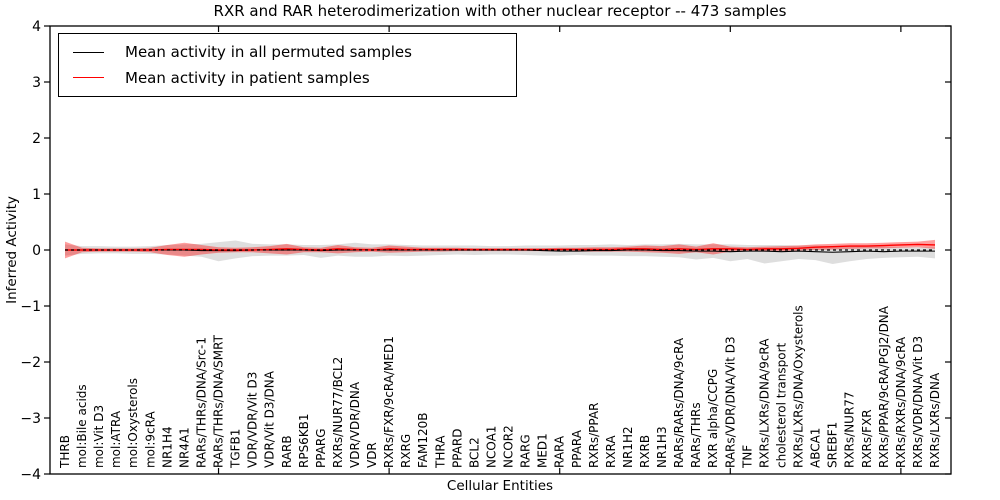 The width and height of the screenshot is (1000, 500). Describe the element at coordinates (167, 447) in the screenshot. I see `x-category-label: NR1H4` at that location.